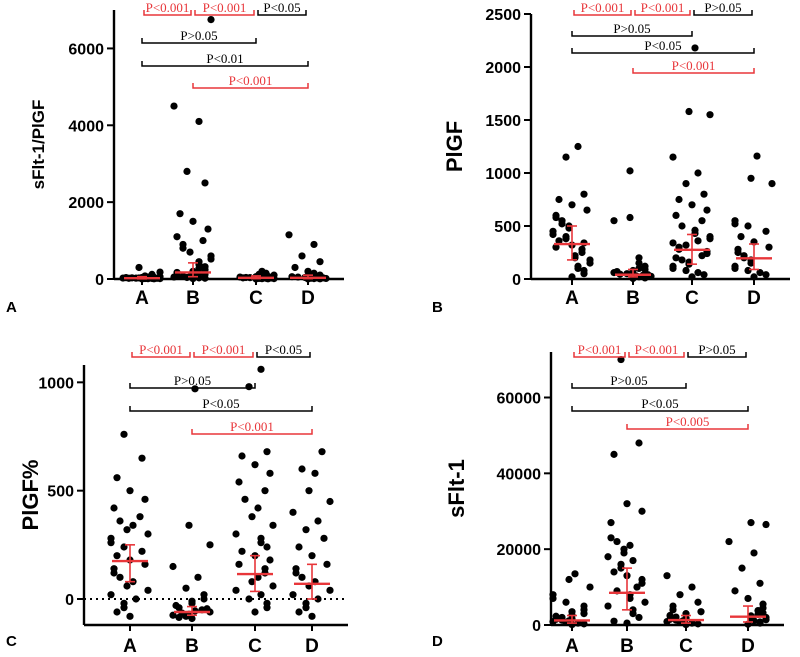 Image resolution: width=800 pixels, height=657 pixels. What do you see at coordinates (519, 399) in the screenshot?
I see `y-tick-label: 60000` at bounding box center [519, 399].